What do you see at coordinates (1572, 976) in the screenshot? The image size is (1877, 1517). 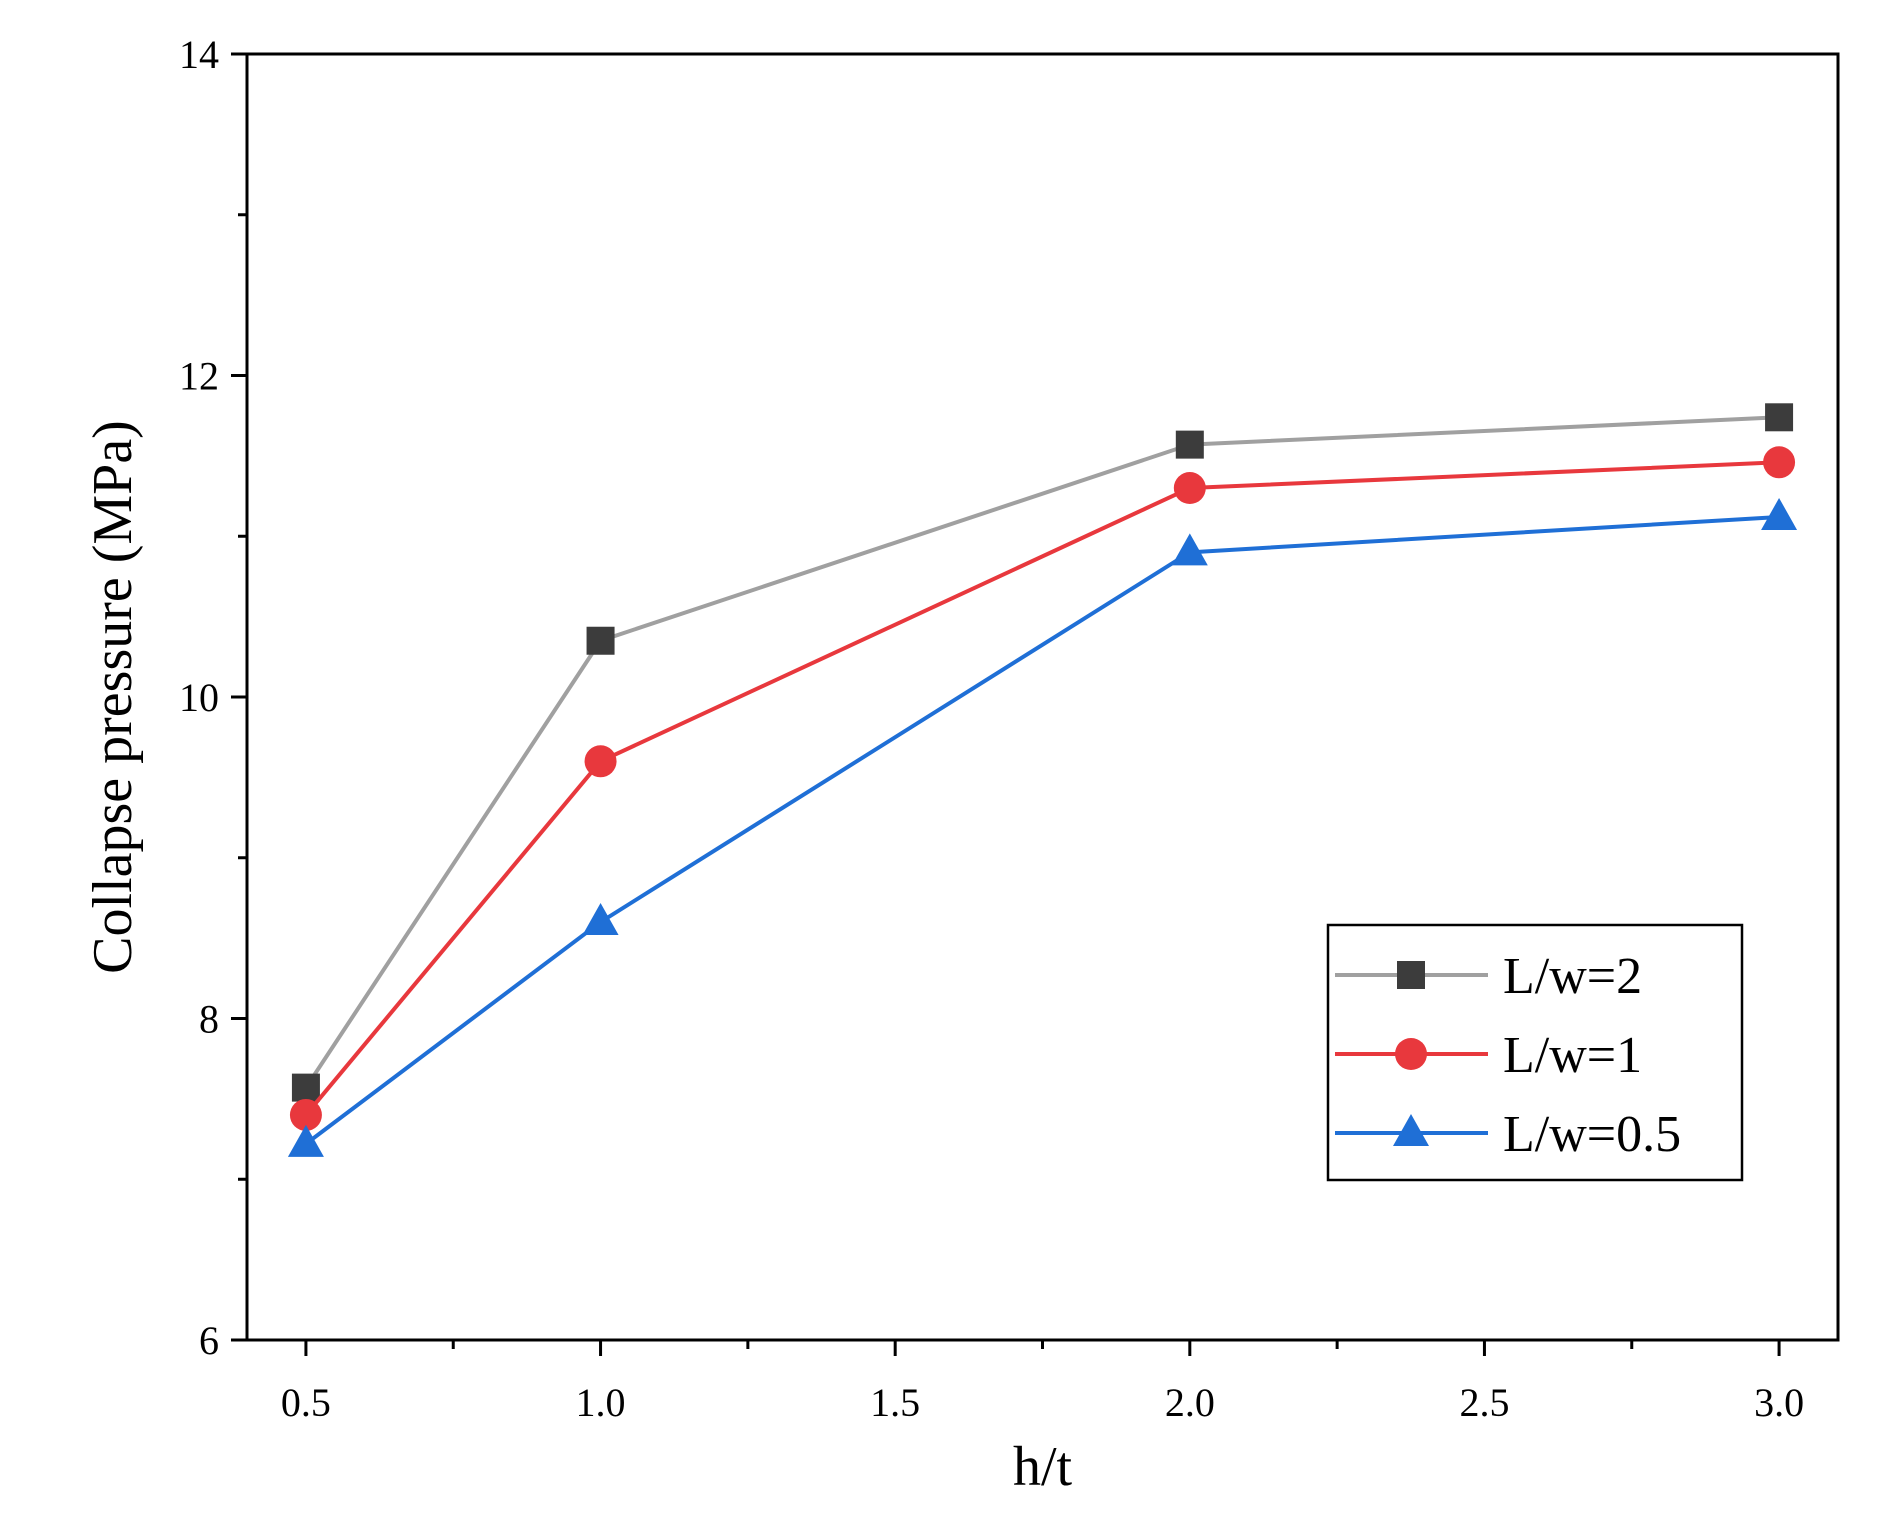 I see `legend-label: L/w=2` at bounding box center [1572, 976].